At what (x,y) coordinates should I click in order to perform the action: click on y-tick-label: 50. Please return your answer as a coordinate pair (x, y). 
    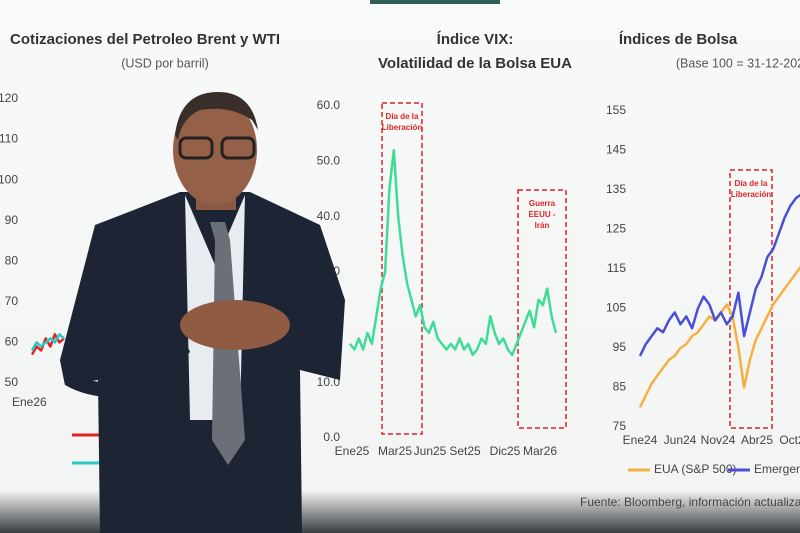
    Looking at the image, I should click on (12, 382).